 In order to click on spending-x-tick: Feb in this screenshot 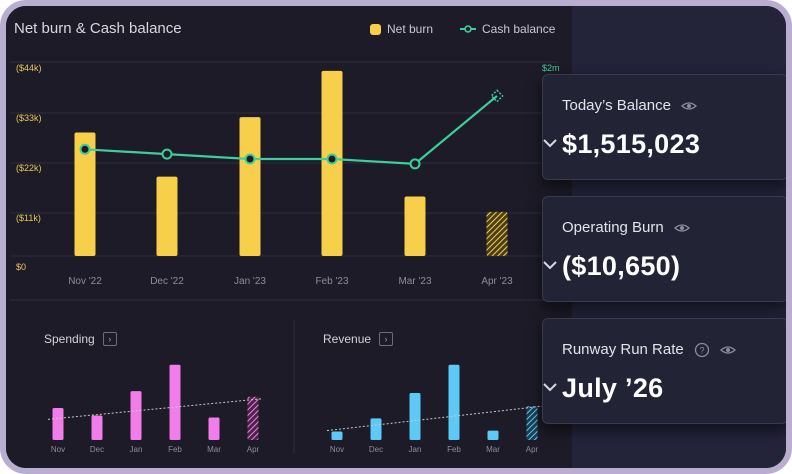, I will do `click(175, 449)`.